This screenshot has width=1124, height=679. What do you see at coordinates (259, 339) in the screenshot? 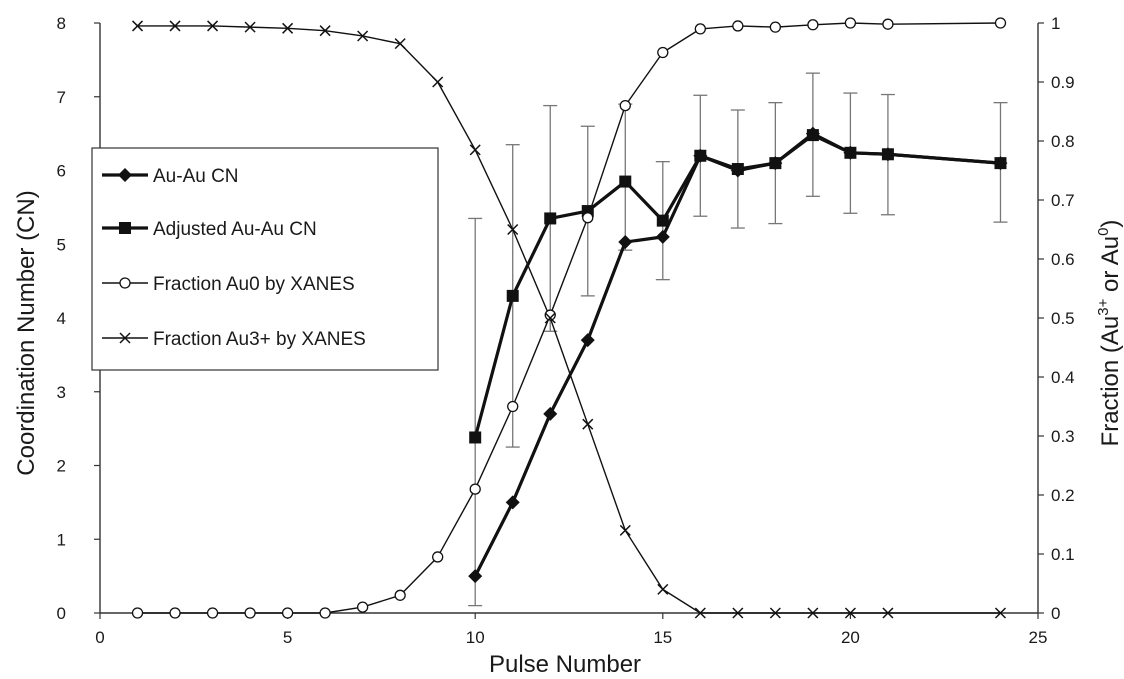
I see `legend-label: Fraction Au3+ by XANES` at bounding box center [259, 339].